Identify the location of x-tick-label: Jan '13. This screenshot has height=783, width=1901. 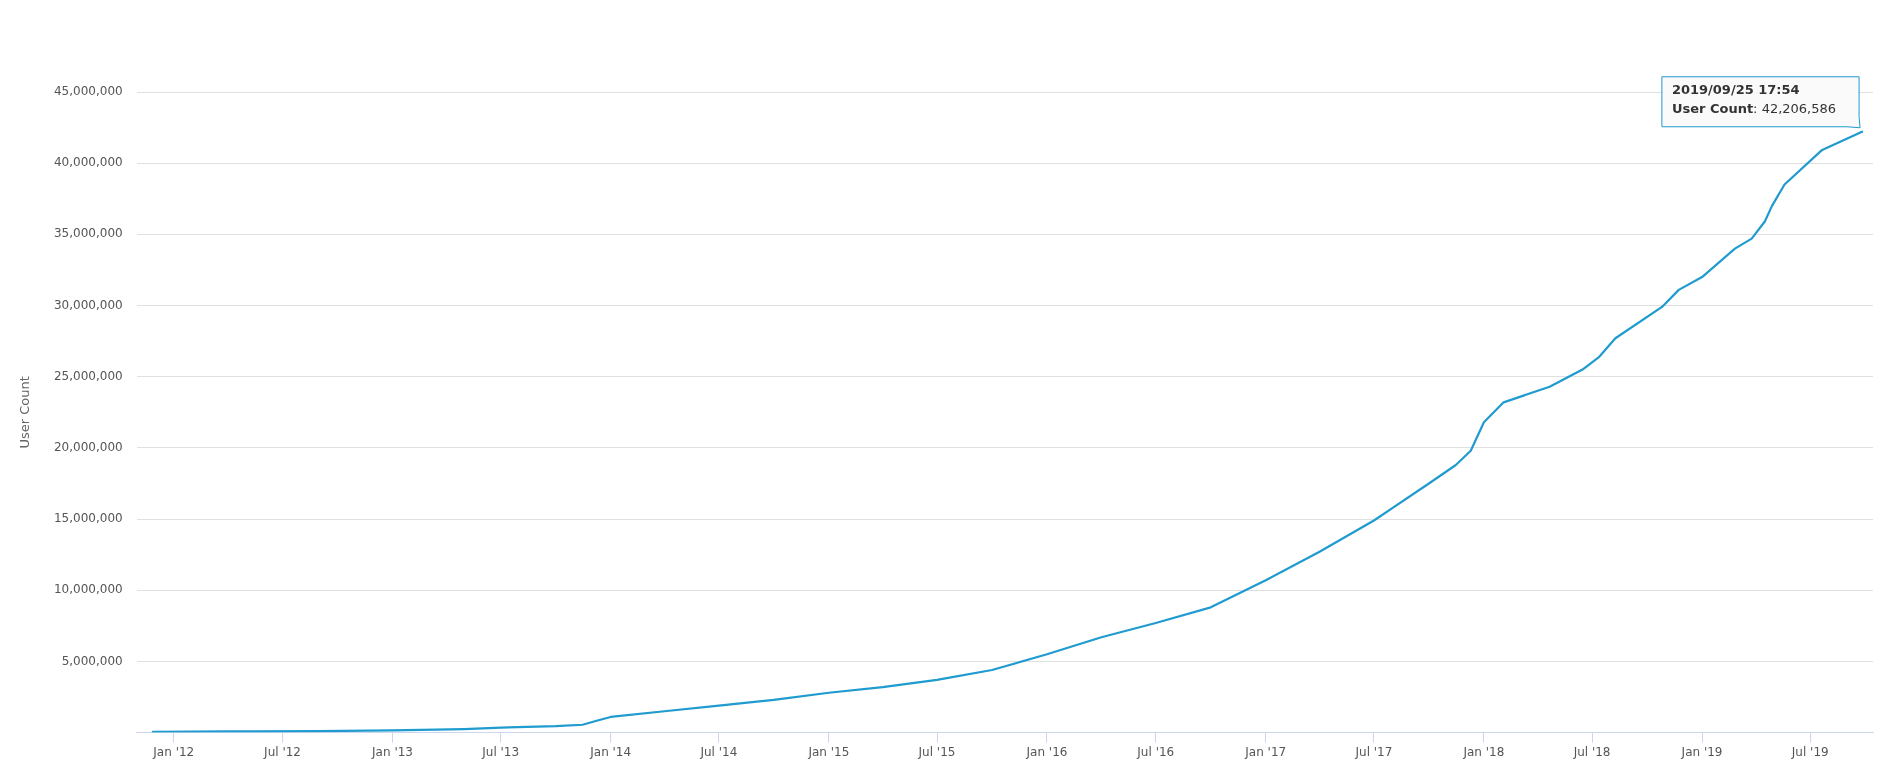
(392, 751).